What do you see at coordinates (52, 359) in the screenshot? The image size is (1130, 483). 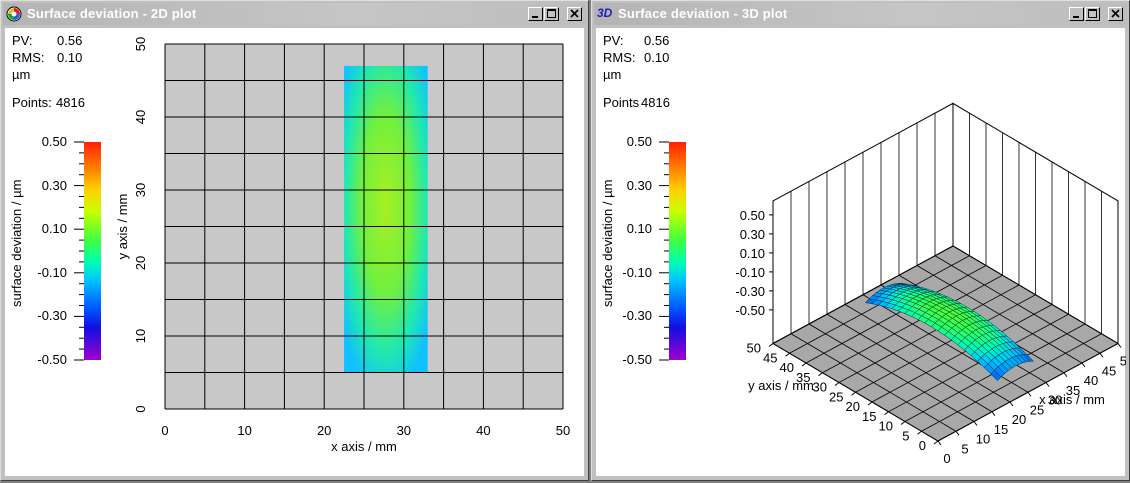 I see `colorbar-tick-label: -0.50` at bounding box center [52, 359].